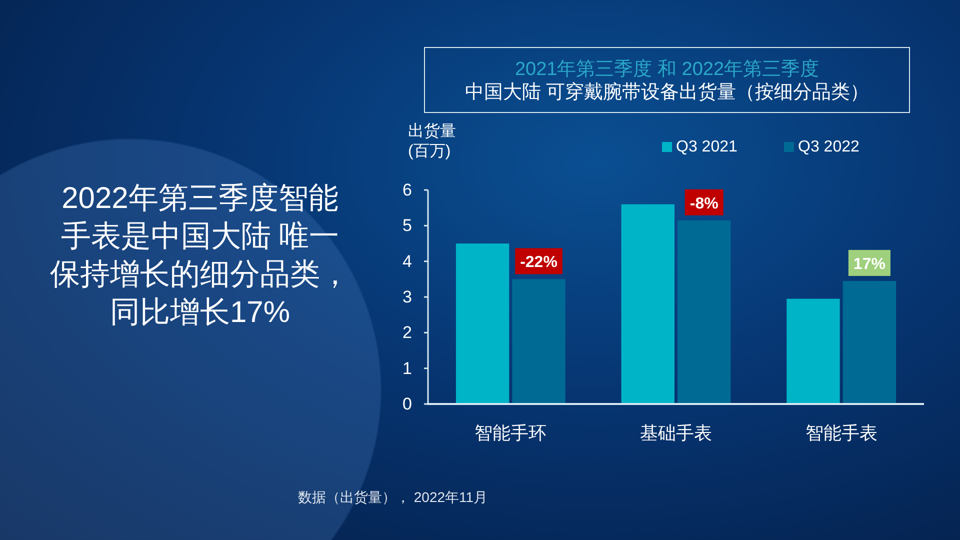 The image size is (960, 540). I want to click on y-tick-label: 5, so click(407, 226).